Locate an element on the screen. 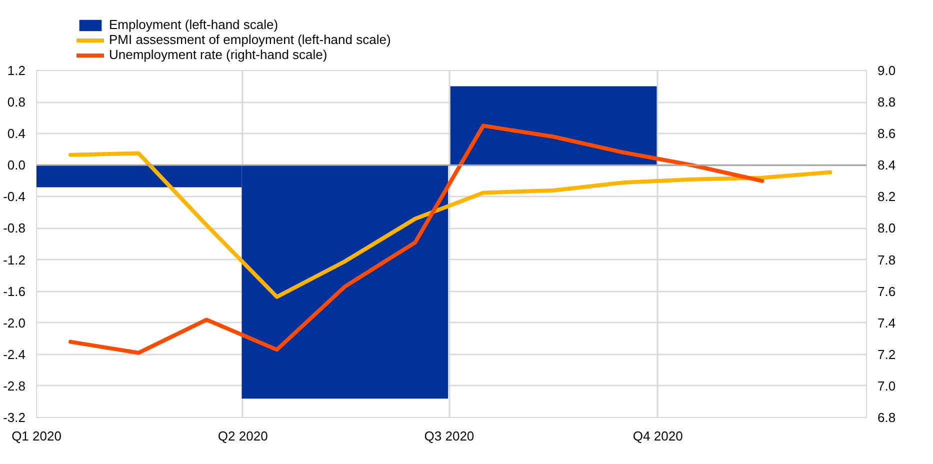 The height and width of the screenshot is (464, 933). y-tick-label: -0.8 is located at coordinates (14, 228).